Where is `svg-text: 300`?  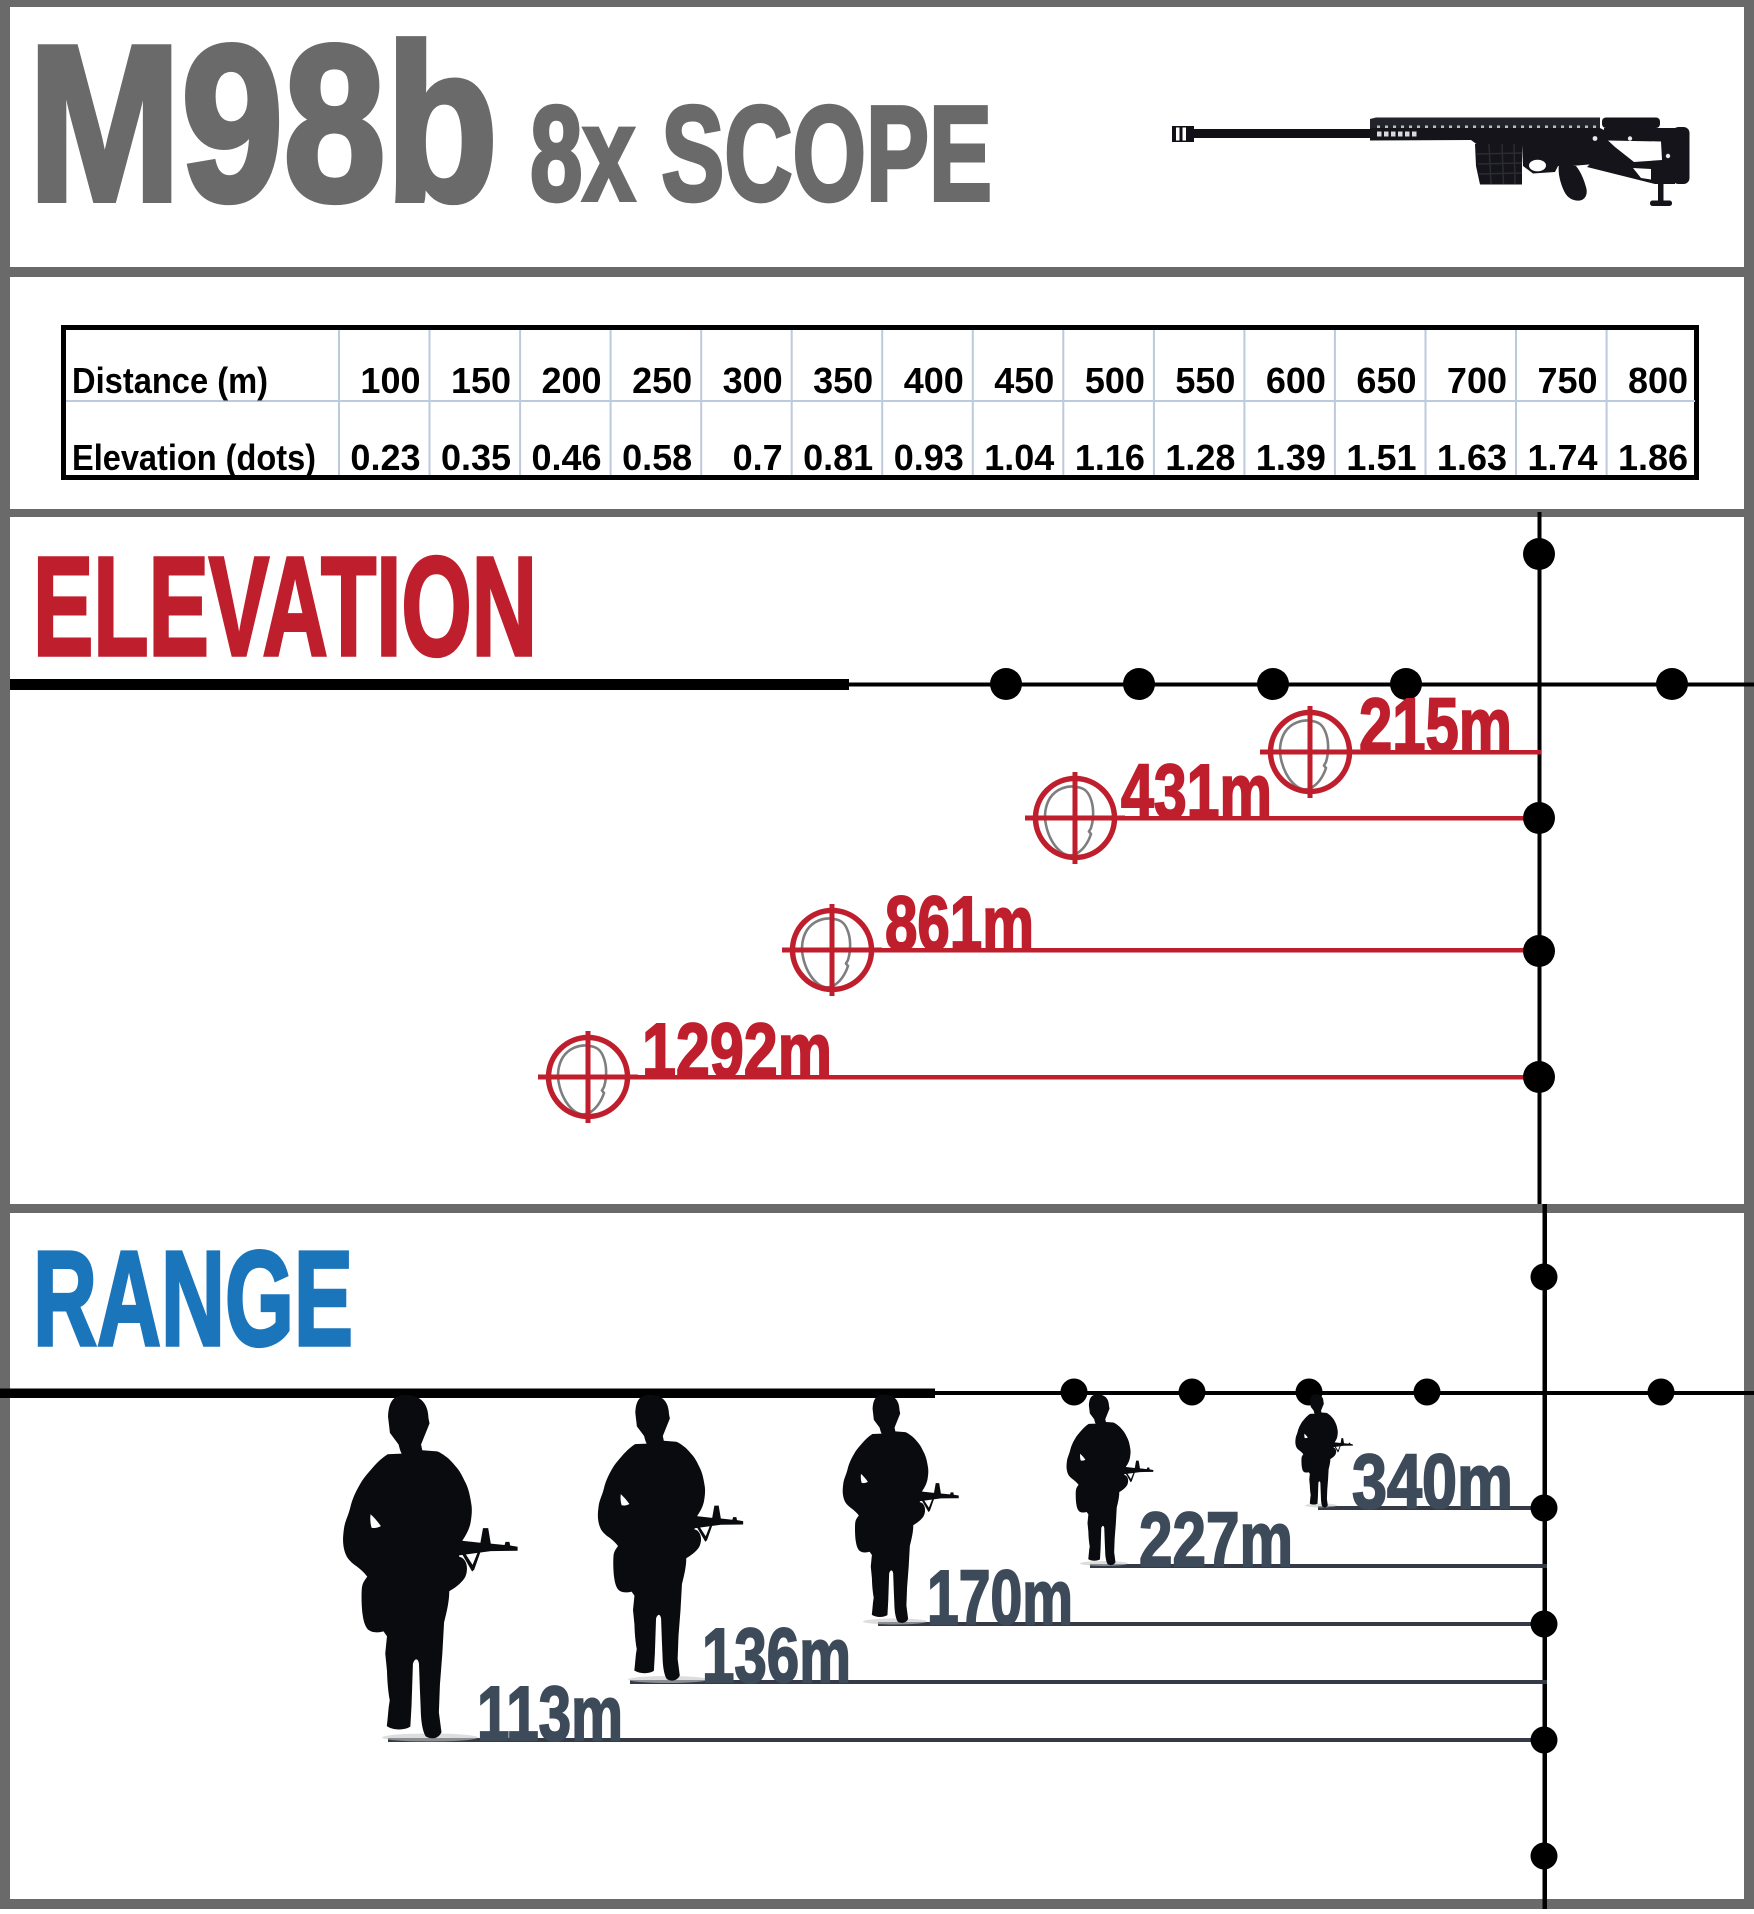
svg-text: 300 is located at coordinates (753, 380).